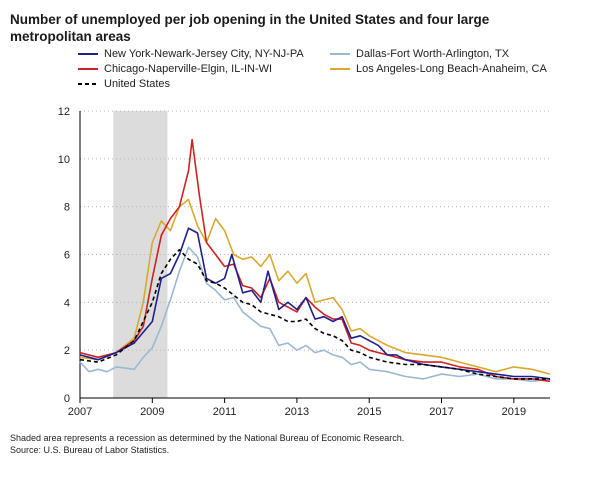 Image resolution: width=600 pixels, height=477 pixels. Describe the element at coordinates (88, 54) in the screenshot. I see `legend-swatch-new-york` at that location.